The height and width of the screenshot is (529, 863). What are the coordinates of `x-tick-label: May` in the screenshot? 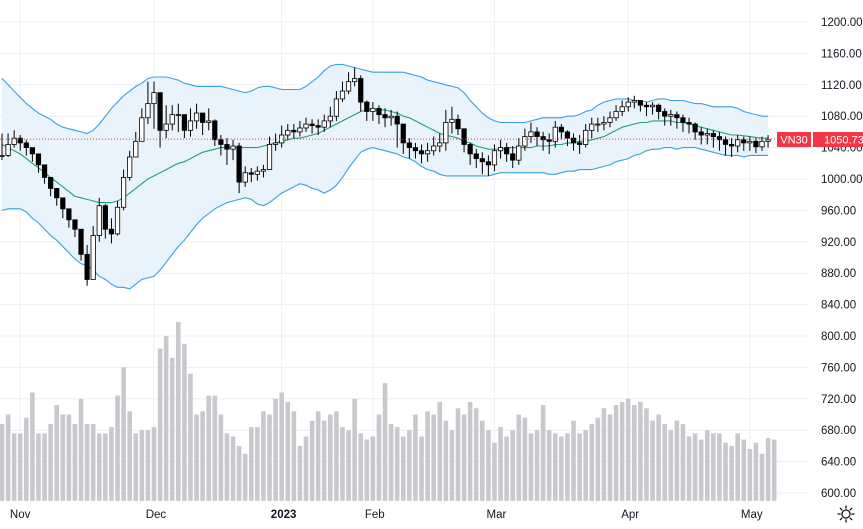 It's located at (752, 515).